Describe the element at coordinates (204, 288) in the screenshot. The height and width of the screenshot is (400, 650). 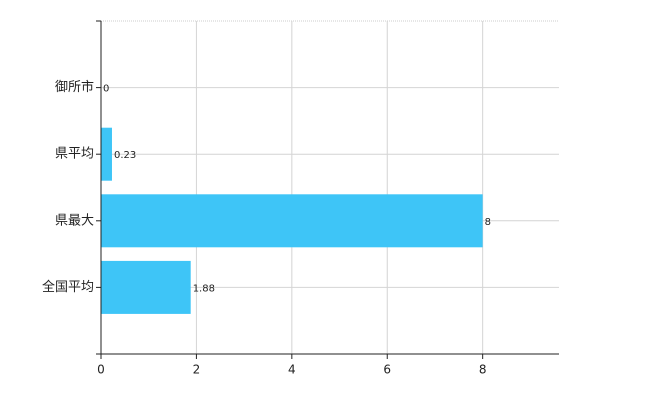
I see `value-label: 1.88` at that location.